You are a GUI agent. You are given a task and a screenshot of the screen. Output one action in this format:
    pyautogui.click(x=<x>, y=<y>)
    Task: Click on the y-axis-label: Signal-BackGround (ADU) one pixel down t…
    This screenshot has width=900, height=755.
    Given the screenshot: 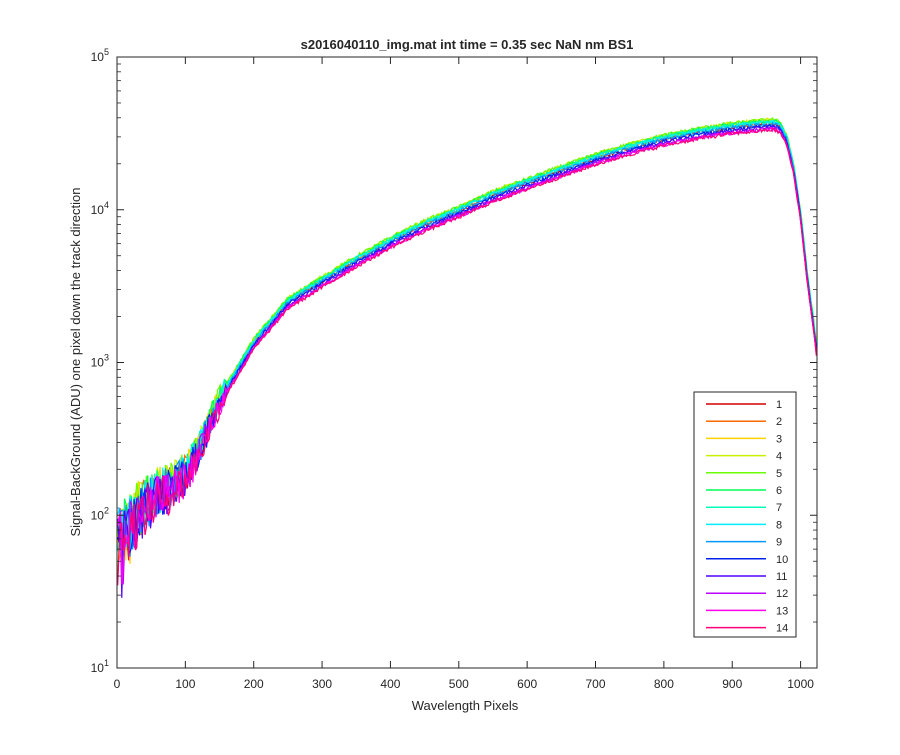 What is the action you would take?
    pyautogui.click(x=75, y=361)
    